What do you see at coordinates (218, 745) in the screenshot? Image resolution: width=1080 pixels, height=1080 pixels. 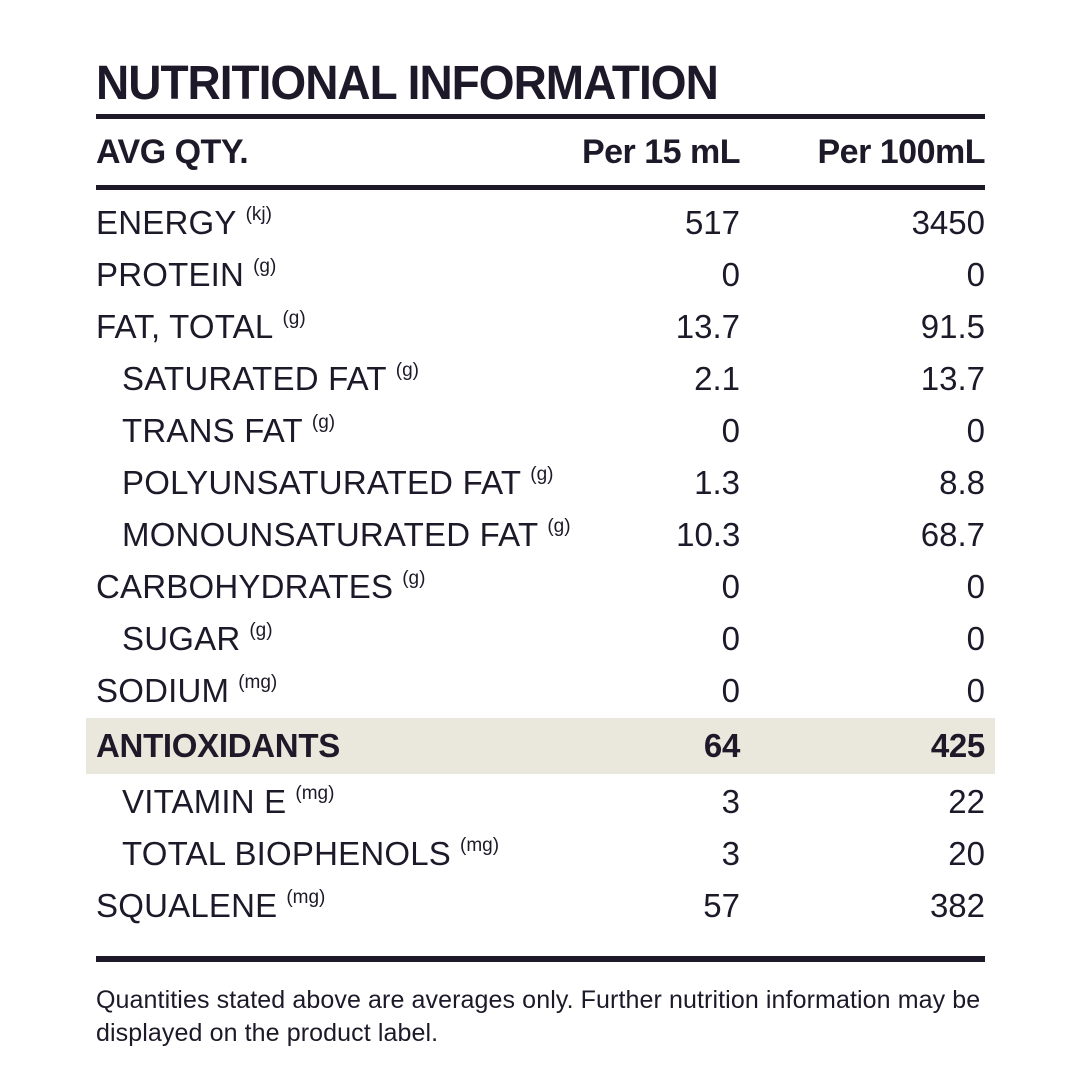 I see `row-label: ANTIOXIDANTS` at bounding box center [218, 745].